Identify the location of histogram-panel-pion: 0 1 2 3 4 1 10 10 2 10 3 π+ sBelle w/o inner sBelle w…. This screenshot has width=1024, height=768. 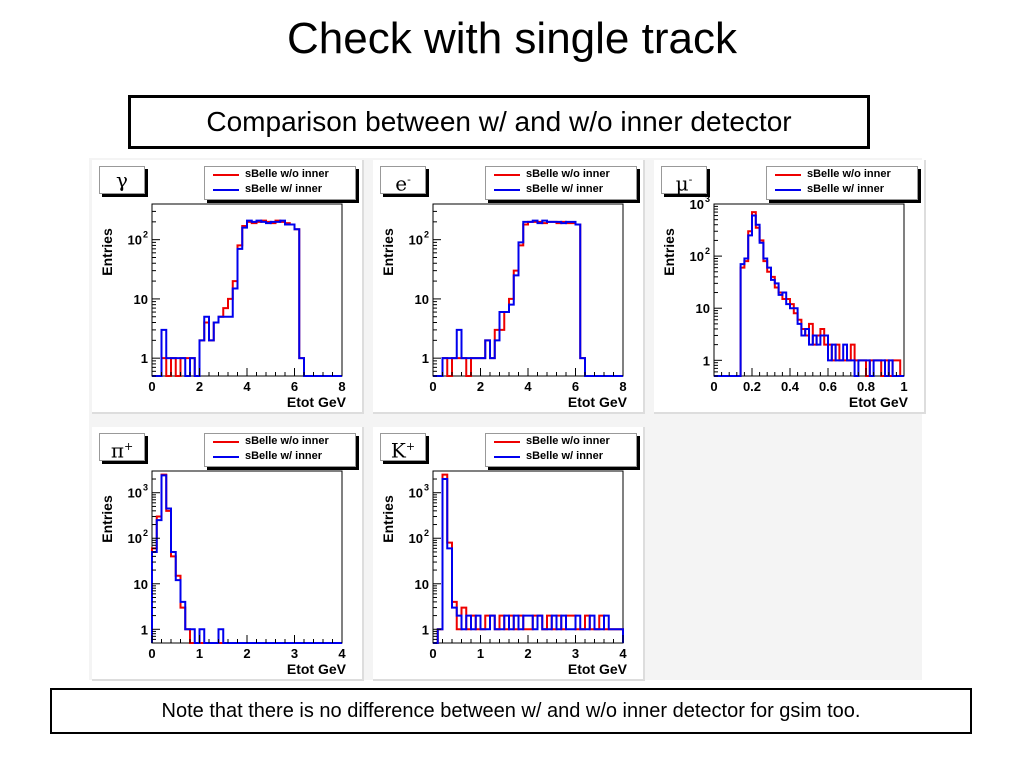
(228, 554).